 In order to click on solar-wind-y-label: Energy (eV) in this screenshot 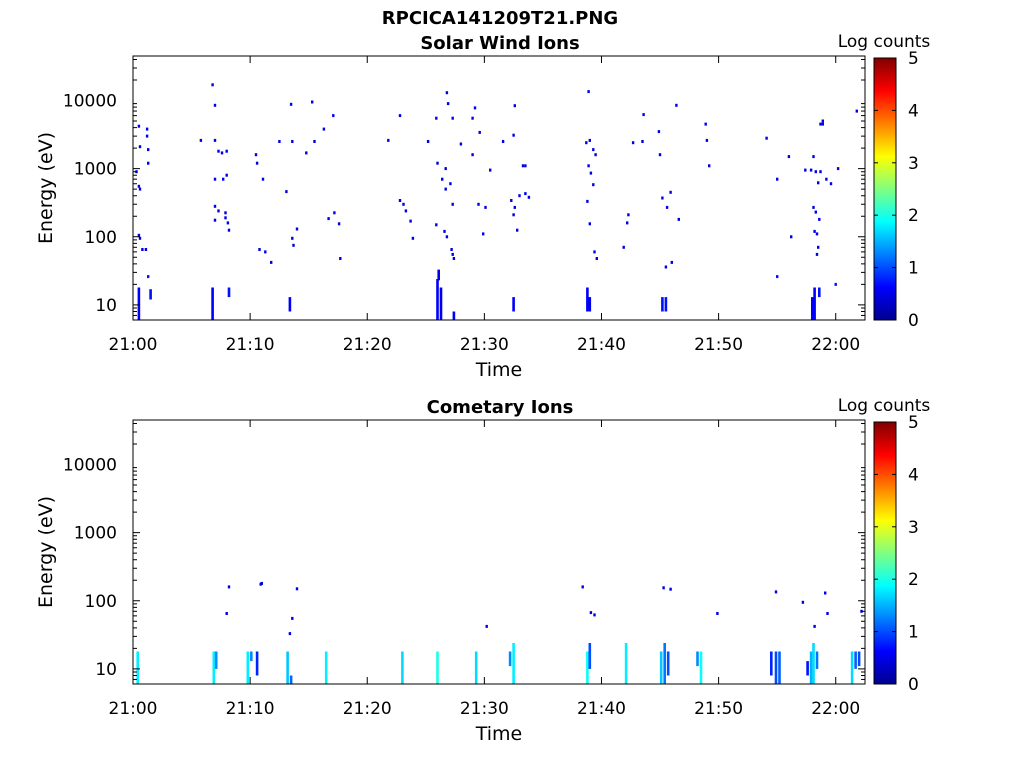, I will do `click(46, 188)`.